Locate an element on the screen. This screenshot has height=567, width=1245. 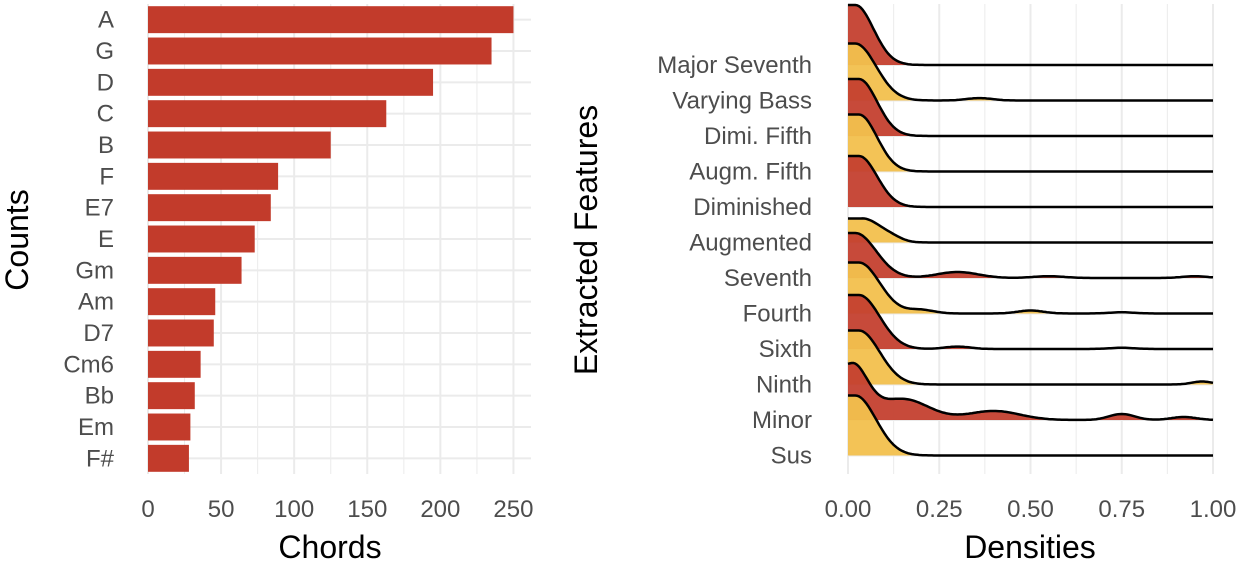
bar-f is located at coordinates (213, 176).